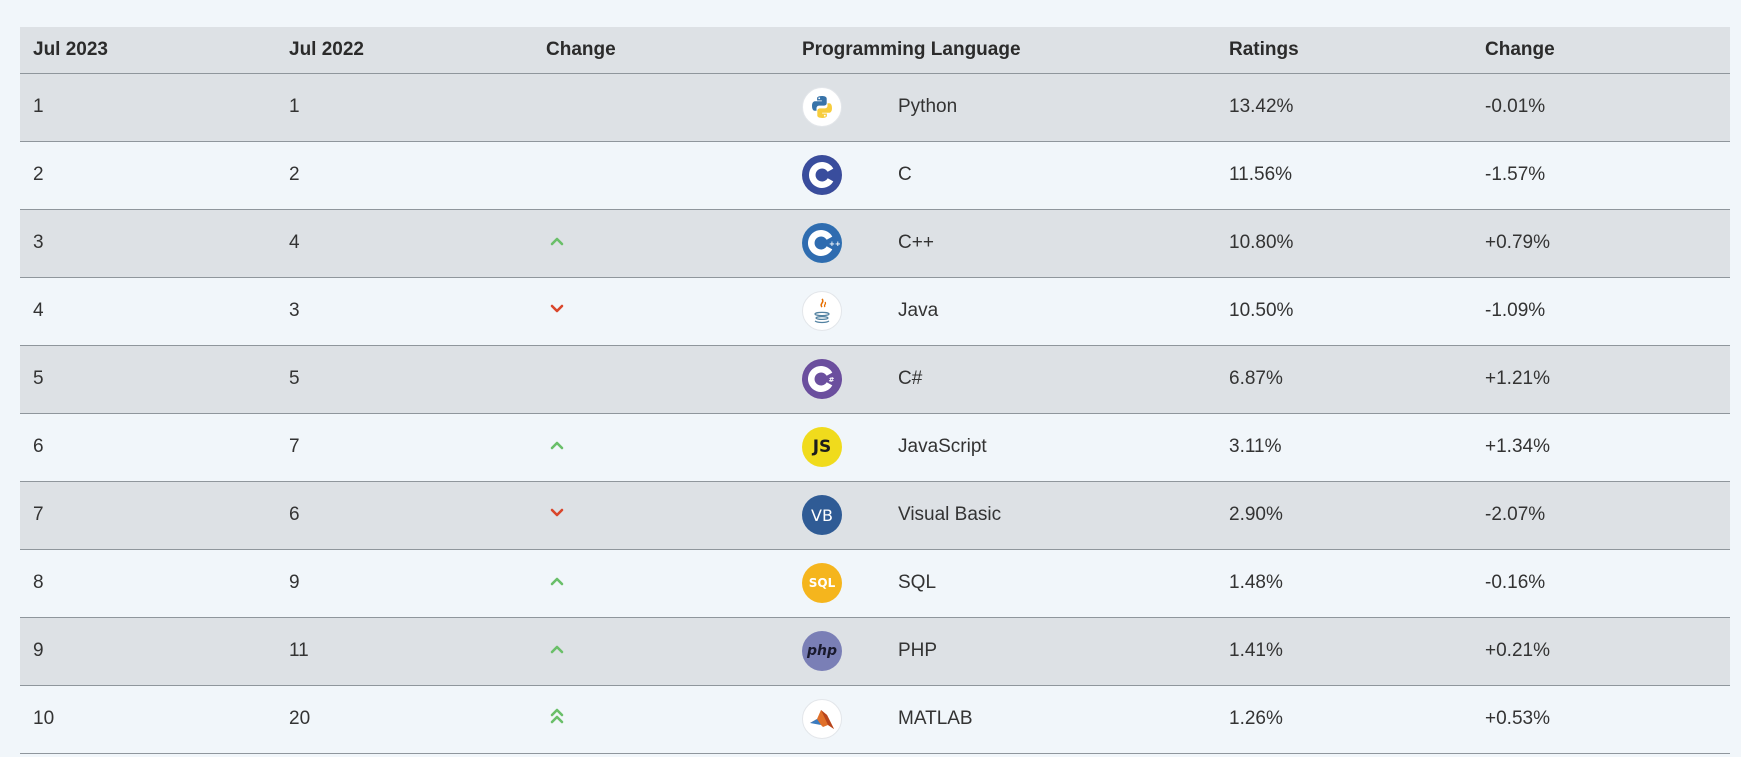 Image resolution: width=1741 pixels, height=757 pixels. I want to click on language-cell: ++ C++, so click(1002, 243).